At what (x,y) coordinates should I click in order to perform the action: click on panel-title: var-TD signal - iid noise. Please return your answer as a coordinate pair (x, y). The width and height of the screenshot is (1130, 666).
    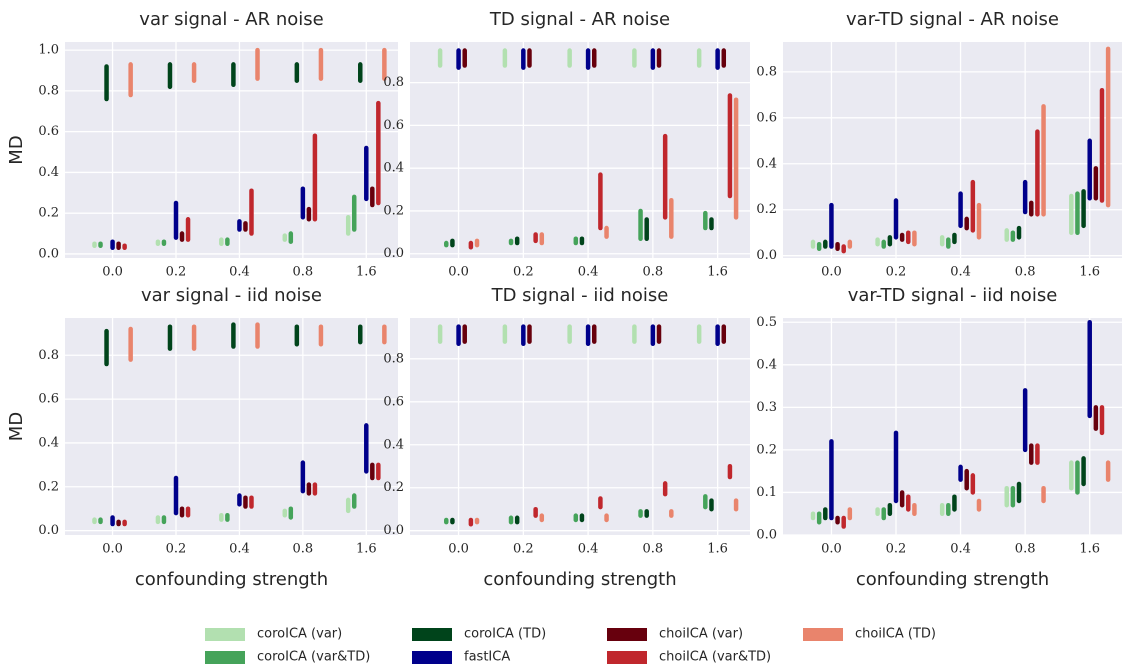
    Looking at the image, I should click on (953, 295).